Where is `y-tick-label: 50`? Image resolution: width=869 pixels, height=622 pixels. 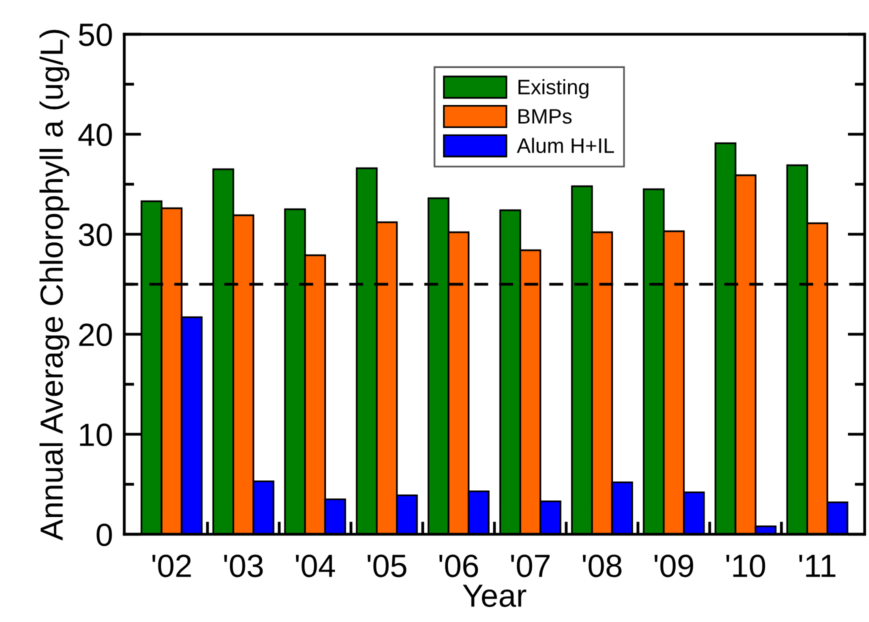
y-tick-label: 50 is located at coordinates (95, 34).